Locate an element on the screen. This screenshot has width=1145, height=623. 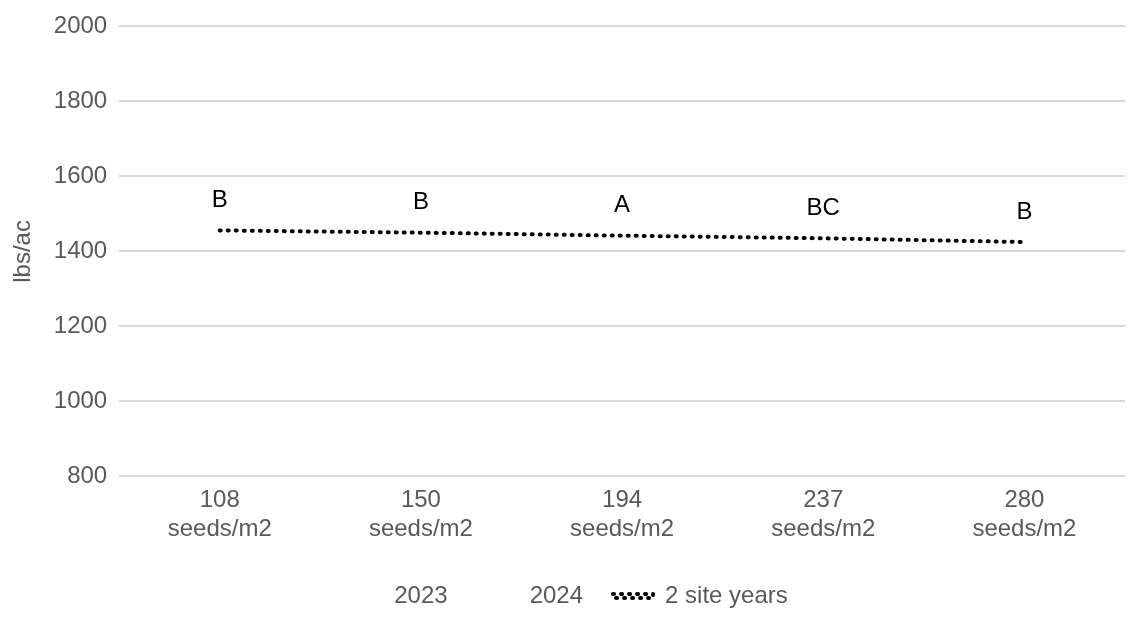
x-tick-label: 108 seeds/m2 is located at coordinates (219, 513).